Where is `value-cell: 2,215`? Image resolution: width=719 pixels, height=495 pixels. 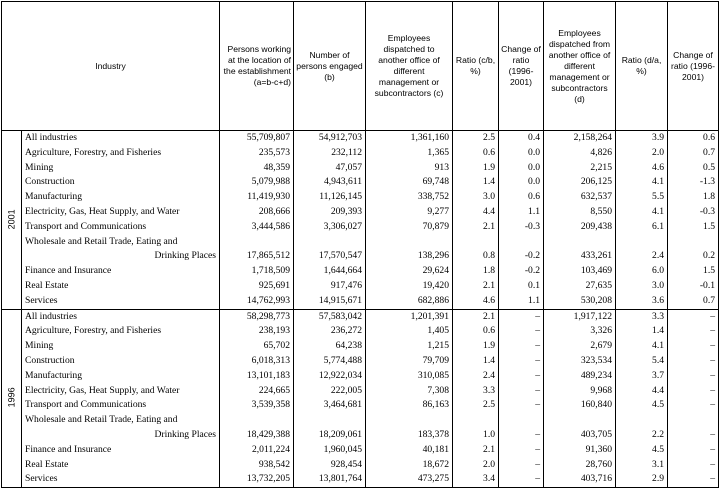
value-cell: 2,215 is located at coordinates (580, 168).